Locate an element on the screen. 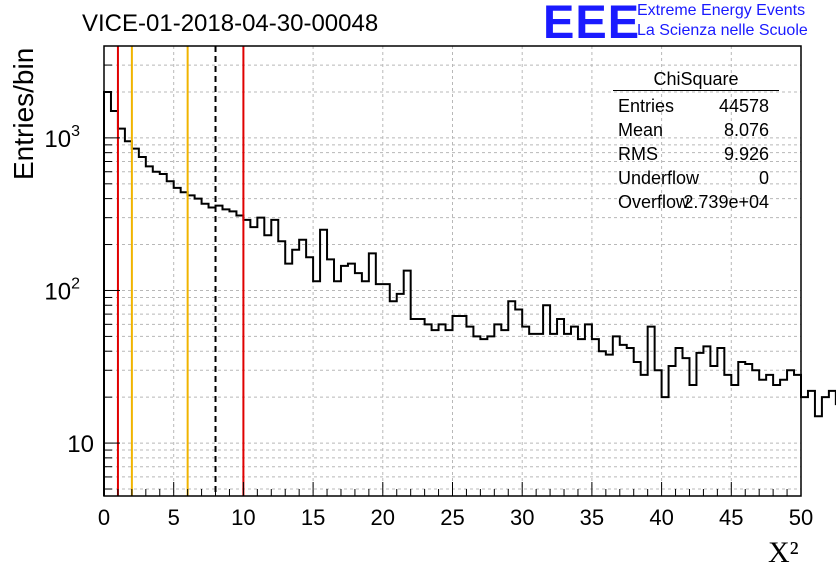 Image resolution: width=836 pixels, height=577 pixels. y-tick-label: 10 is located at coordinates (80, 444).